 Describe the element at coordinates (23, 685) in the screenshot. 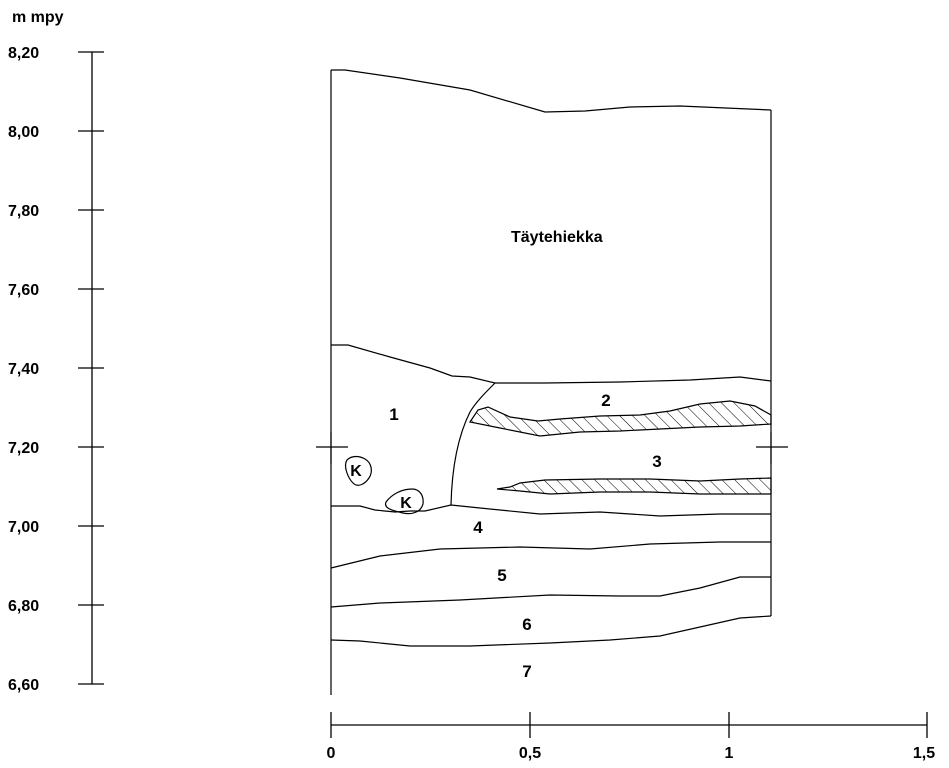

I see `elevation-tick-label: 6,60` at that location.